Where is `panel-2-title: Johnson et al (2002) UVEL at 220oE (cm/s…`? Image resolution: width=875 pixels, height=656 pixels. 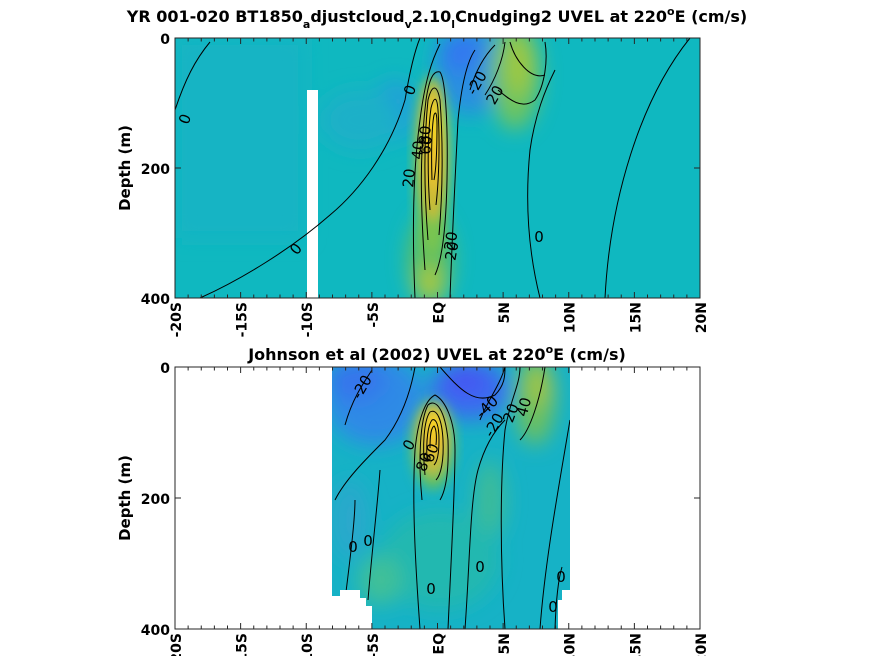 panel-2-title: Johnson et al (2002) UVEL at 220oE (cm/s… is located at coordinates (436, 353).